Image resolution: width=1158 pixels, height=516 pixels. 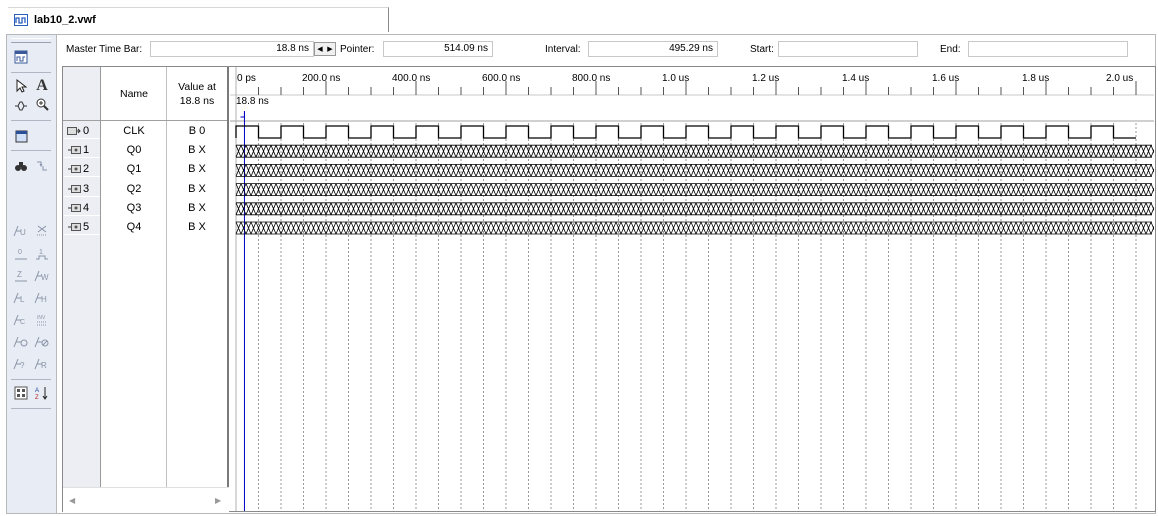 I want to click on waveform-select-icon, so click(x=21, y=106).